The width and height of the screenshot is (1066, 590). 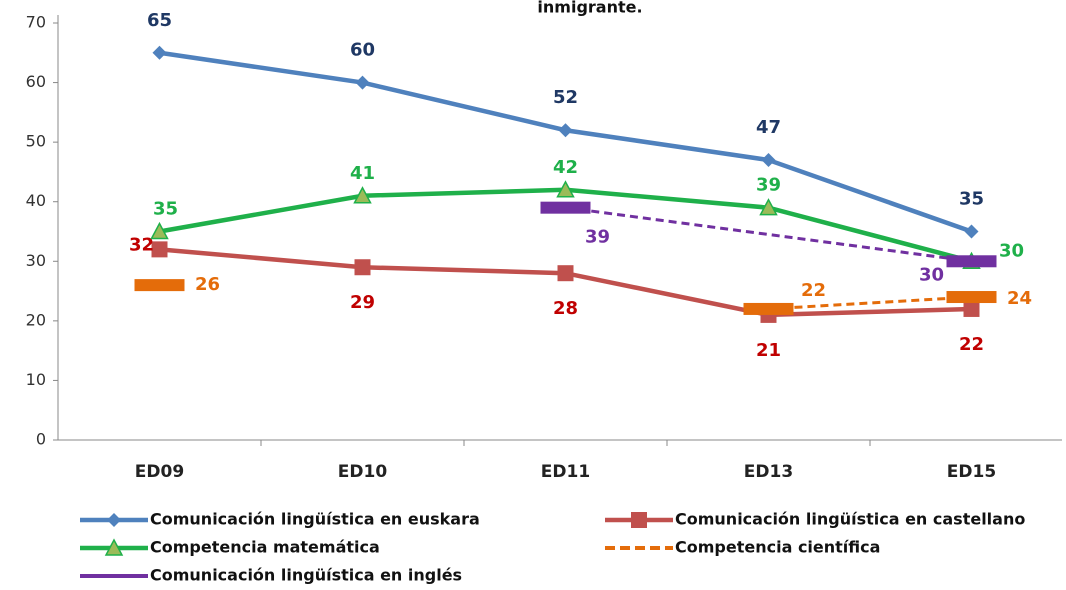 What do you see at coordinates (265, 547) in the screenshot?
I see `legend-label: Competencia matemática` at bounding box center [265, 547].